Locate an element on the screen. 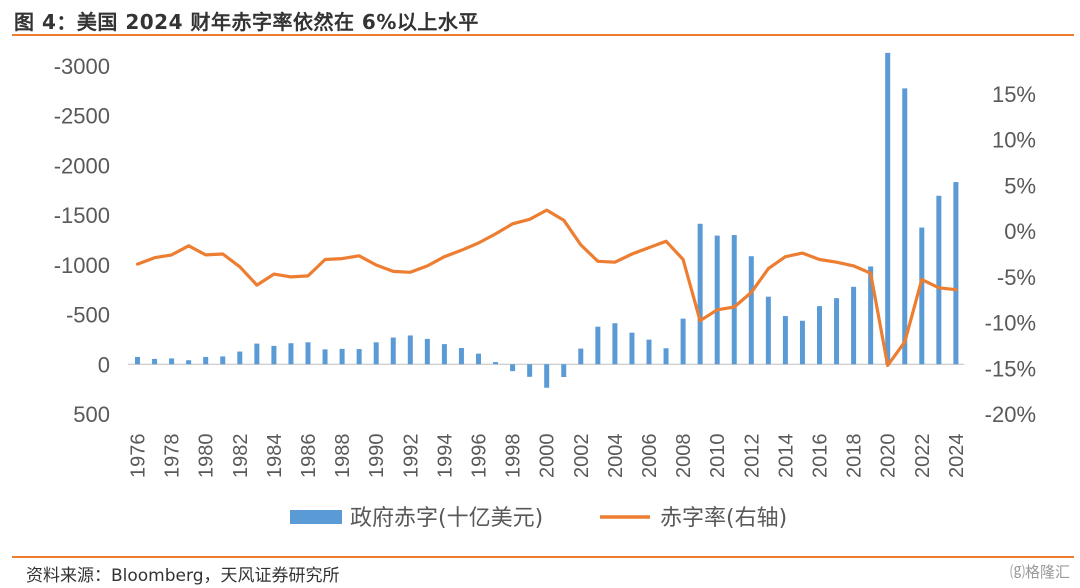 This screenshot has width=1080, height=588. deficit-bar-2001 is located at coordinates (564, 371).